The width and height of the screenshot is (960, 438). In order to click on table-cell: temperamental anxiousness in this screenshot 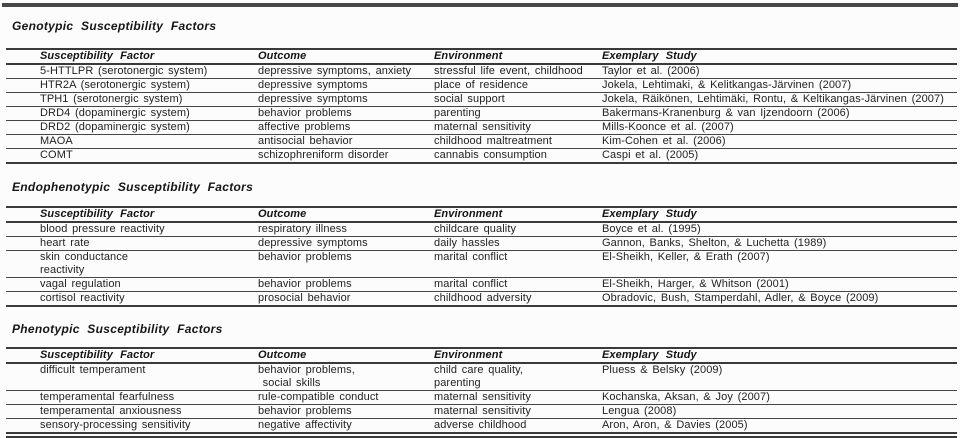, I will do `click(132, 411)`.